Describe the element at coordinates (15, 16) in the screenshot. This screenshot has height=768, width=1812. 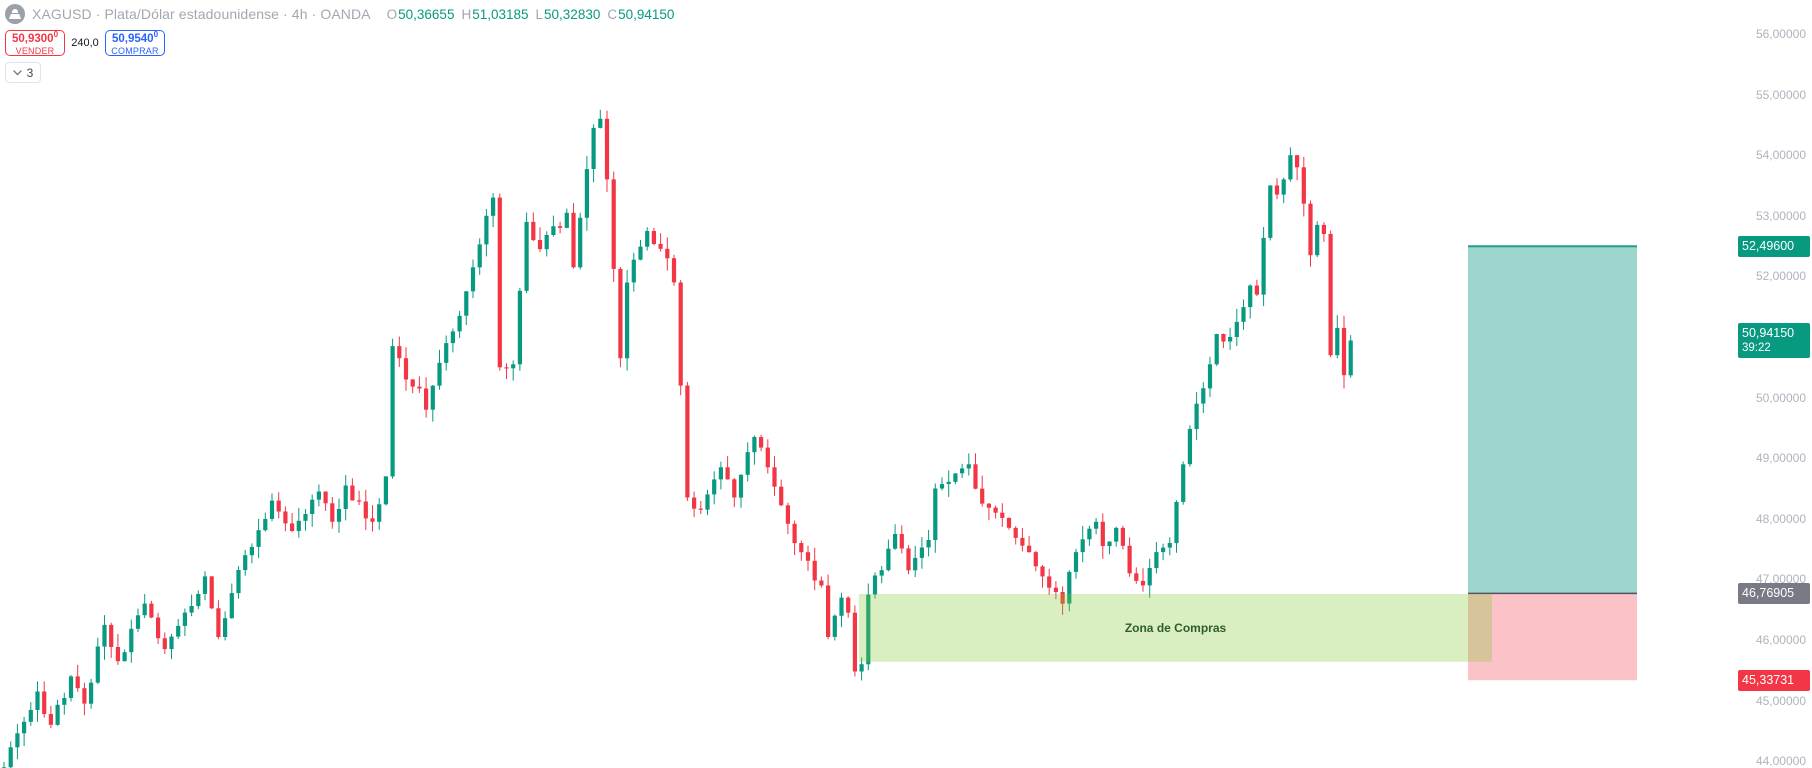
I see `silver-ingot-icon` at that location.